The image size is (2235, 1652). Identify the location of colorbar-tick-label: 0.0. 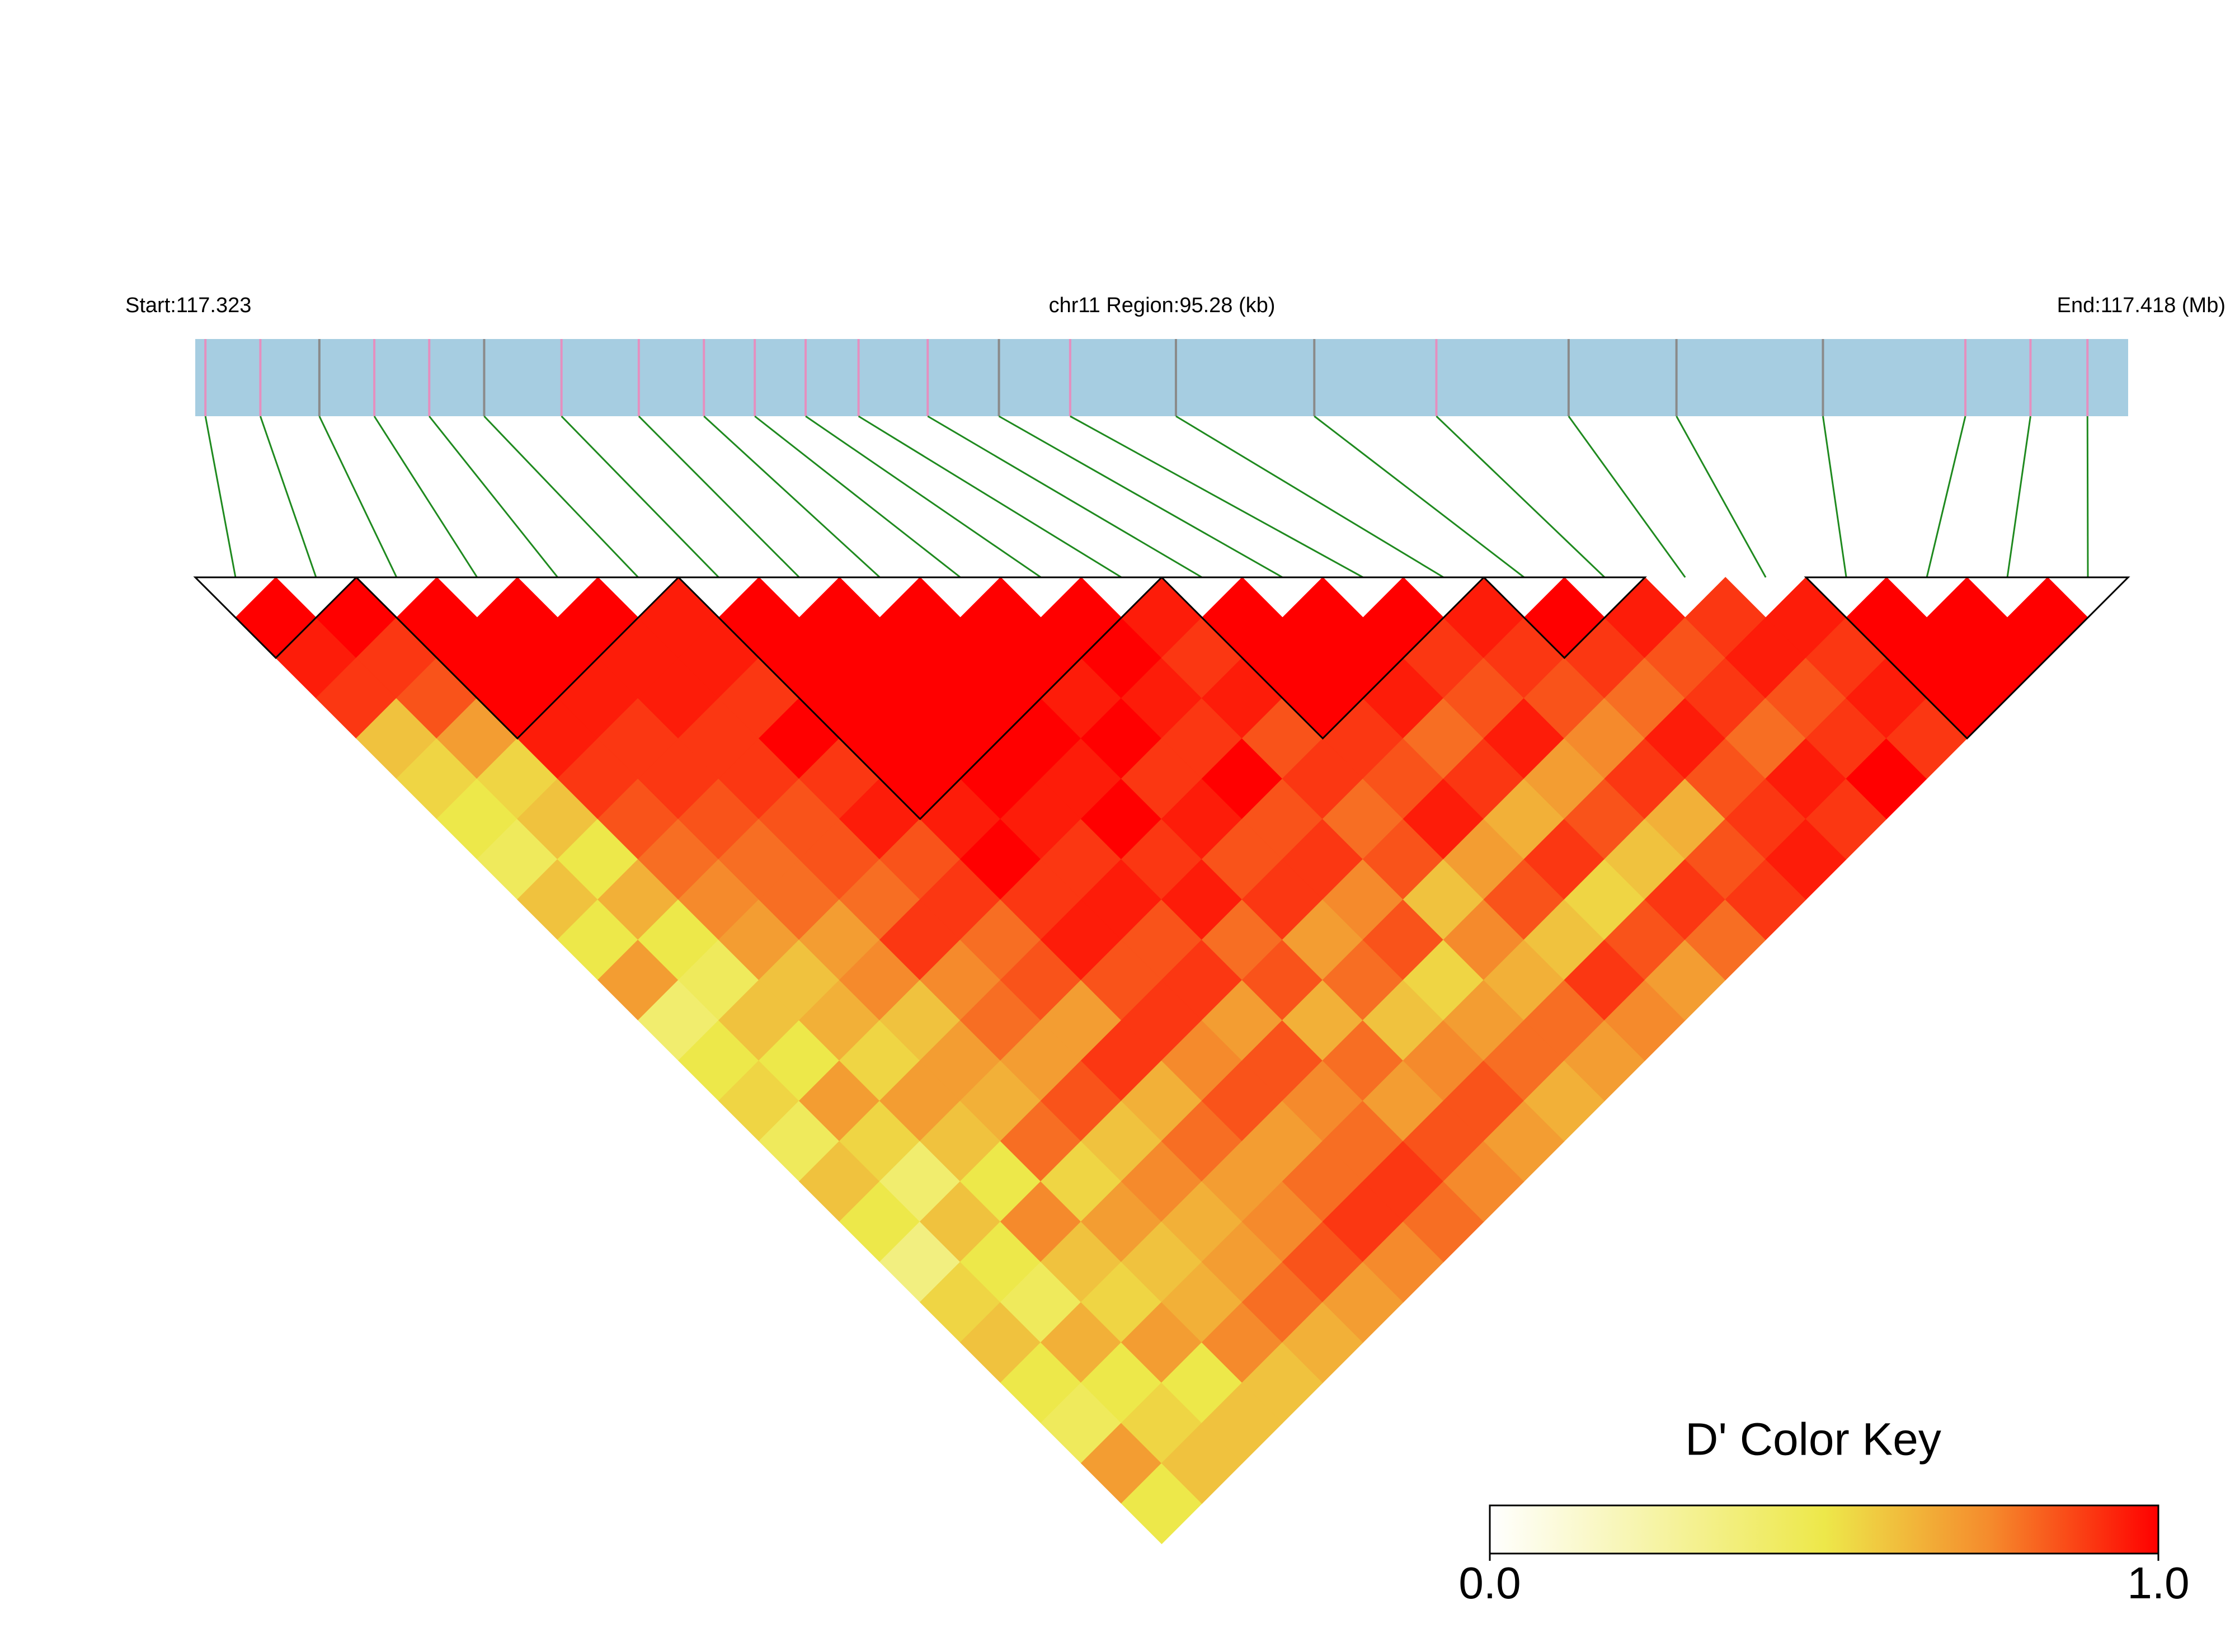
(1489, 1583).